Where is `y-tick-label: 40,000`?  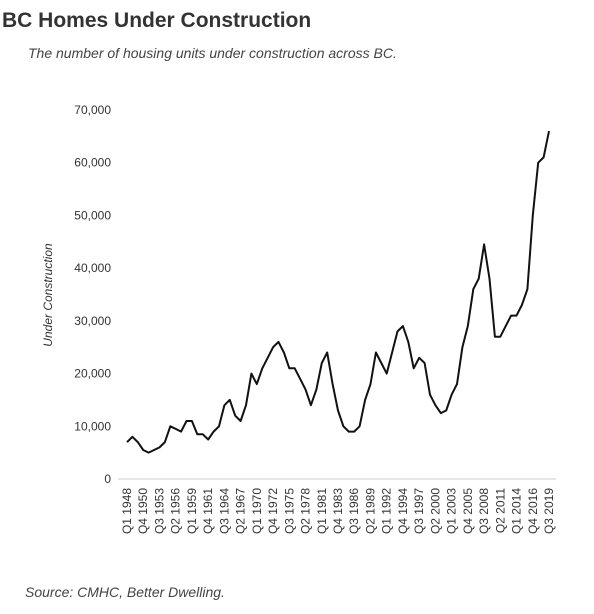 y-tick-label: 40,000 is located at coordinates (92, 268).